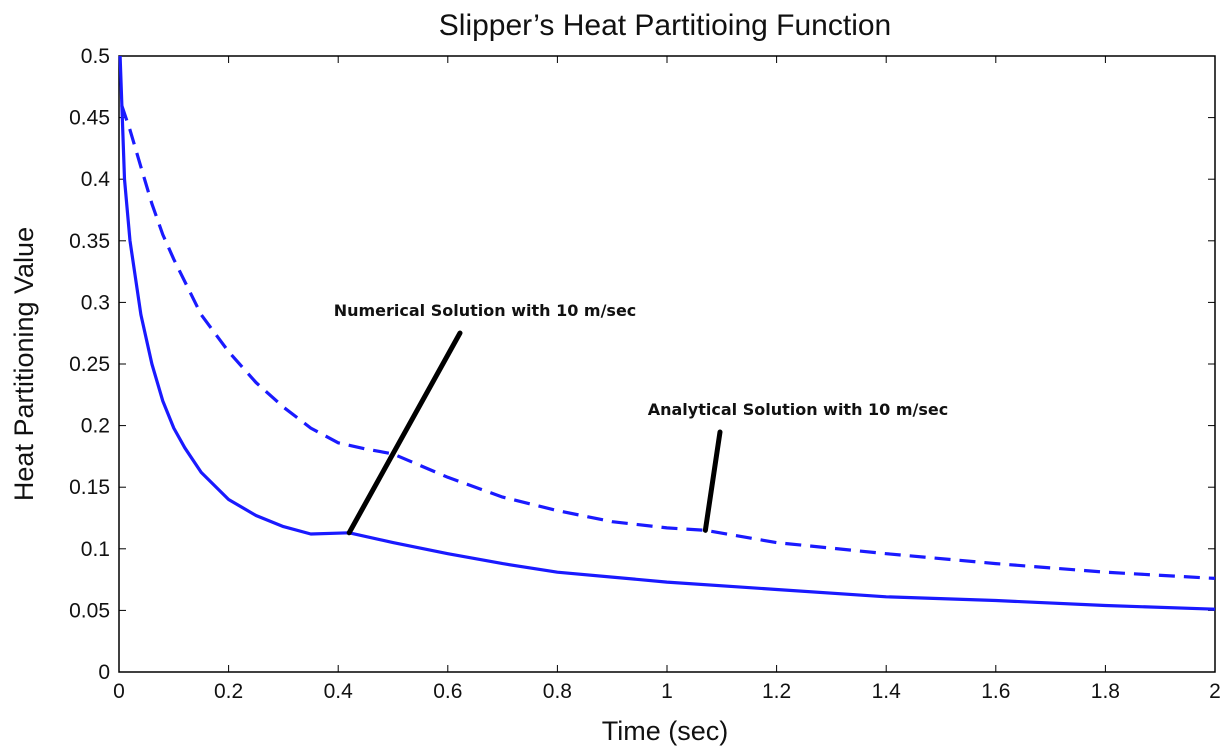 The width and height of the screenshot is (1231, 750). Describe the element at coordinates (95, 56) in the screenshot. I see `y-tick-label: 0.5` at that location.